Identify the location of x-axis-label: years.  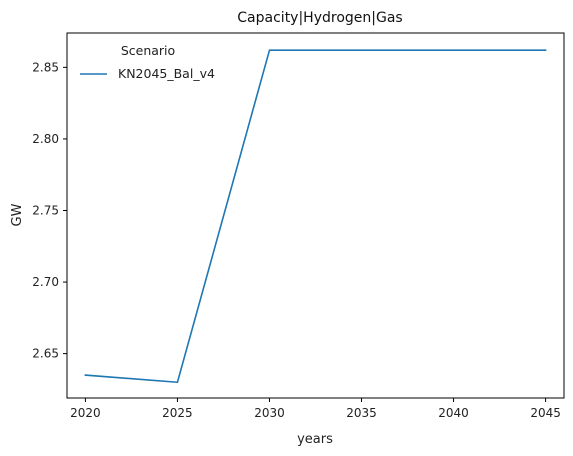
(315, 439).